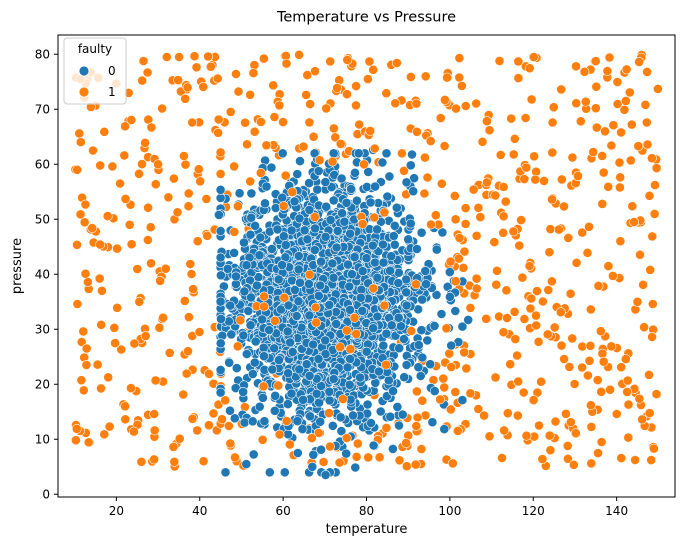 This screenshot has width=687, height=545. Describe the element at coordinates (282, 511) in the screenshot. I see `x-tick-label: 60` at that location.